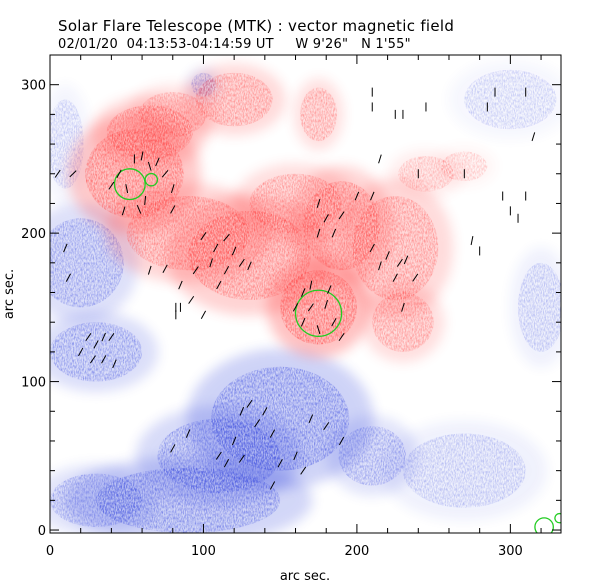  Describe the element at coordinates (200, 44) in the screenshot. I see `observation-time: 04:13:53-04:14:59 UT` at that location.